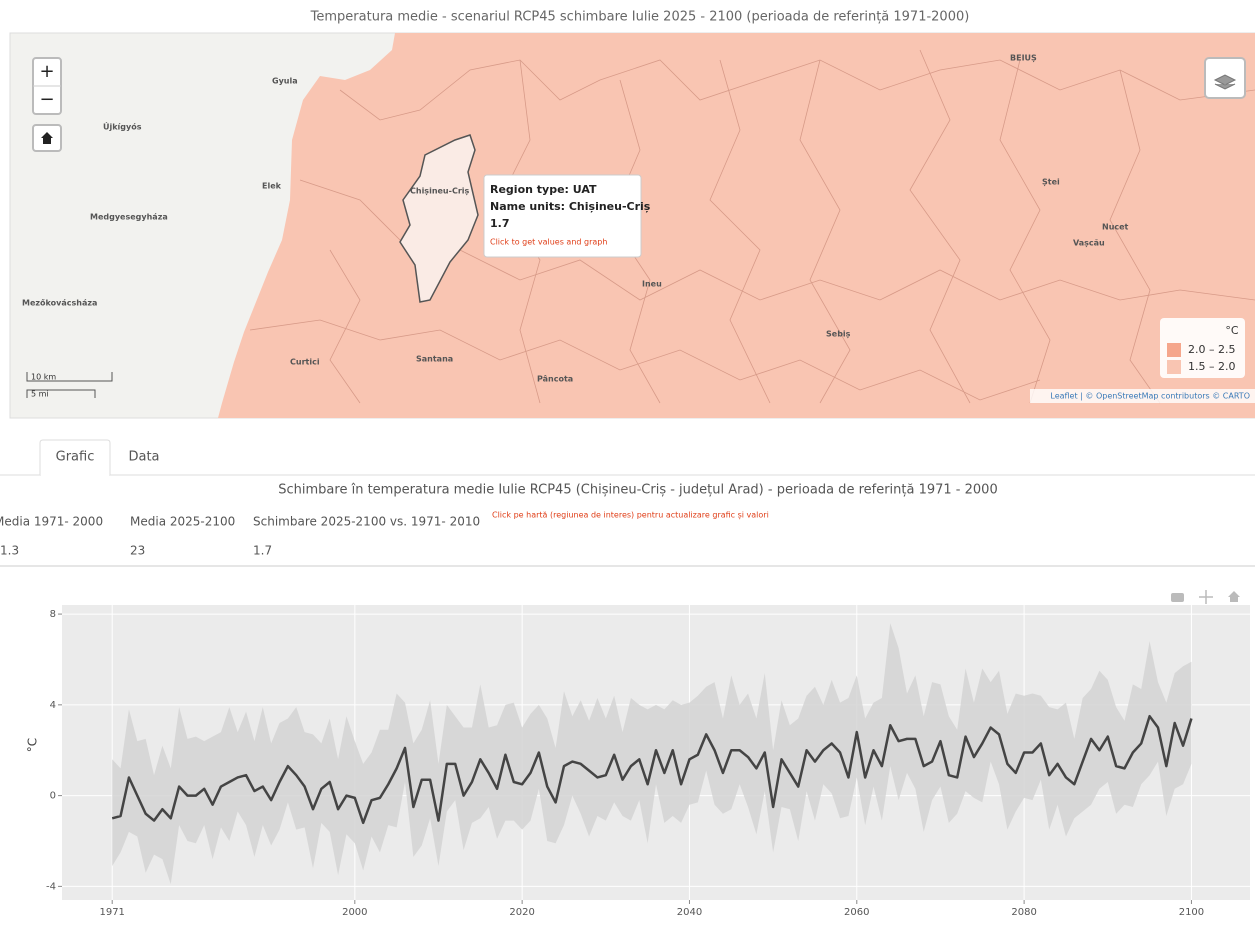  Describe the element at coordinates (440, 192) in the screenshot. I see `place-label: Chișineu-Criș` at that location.